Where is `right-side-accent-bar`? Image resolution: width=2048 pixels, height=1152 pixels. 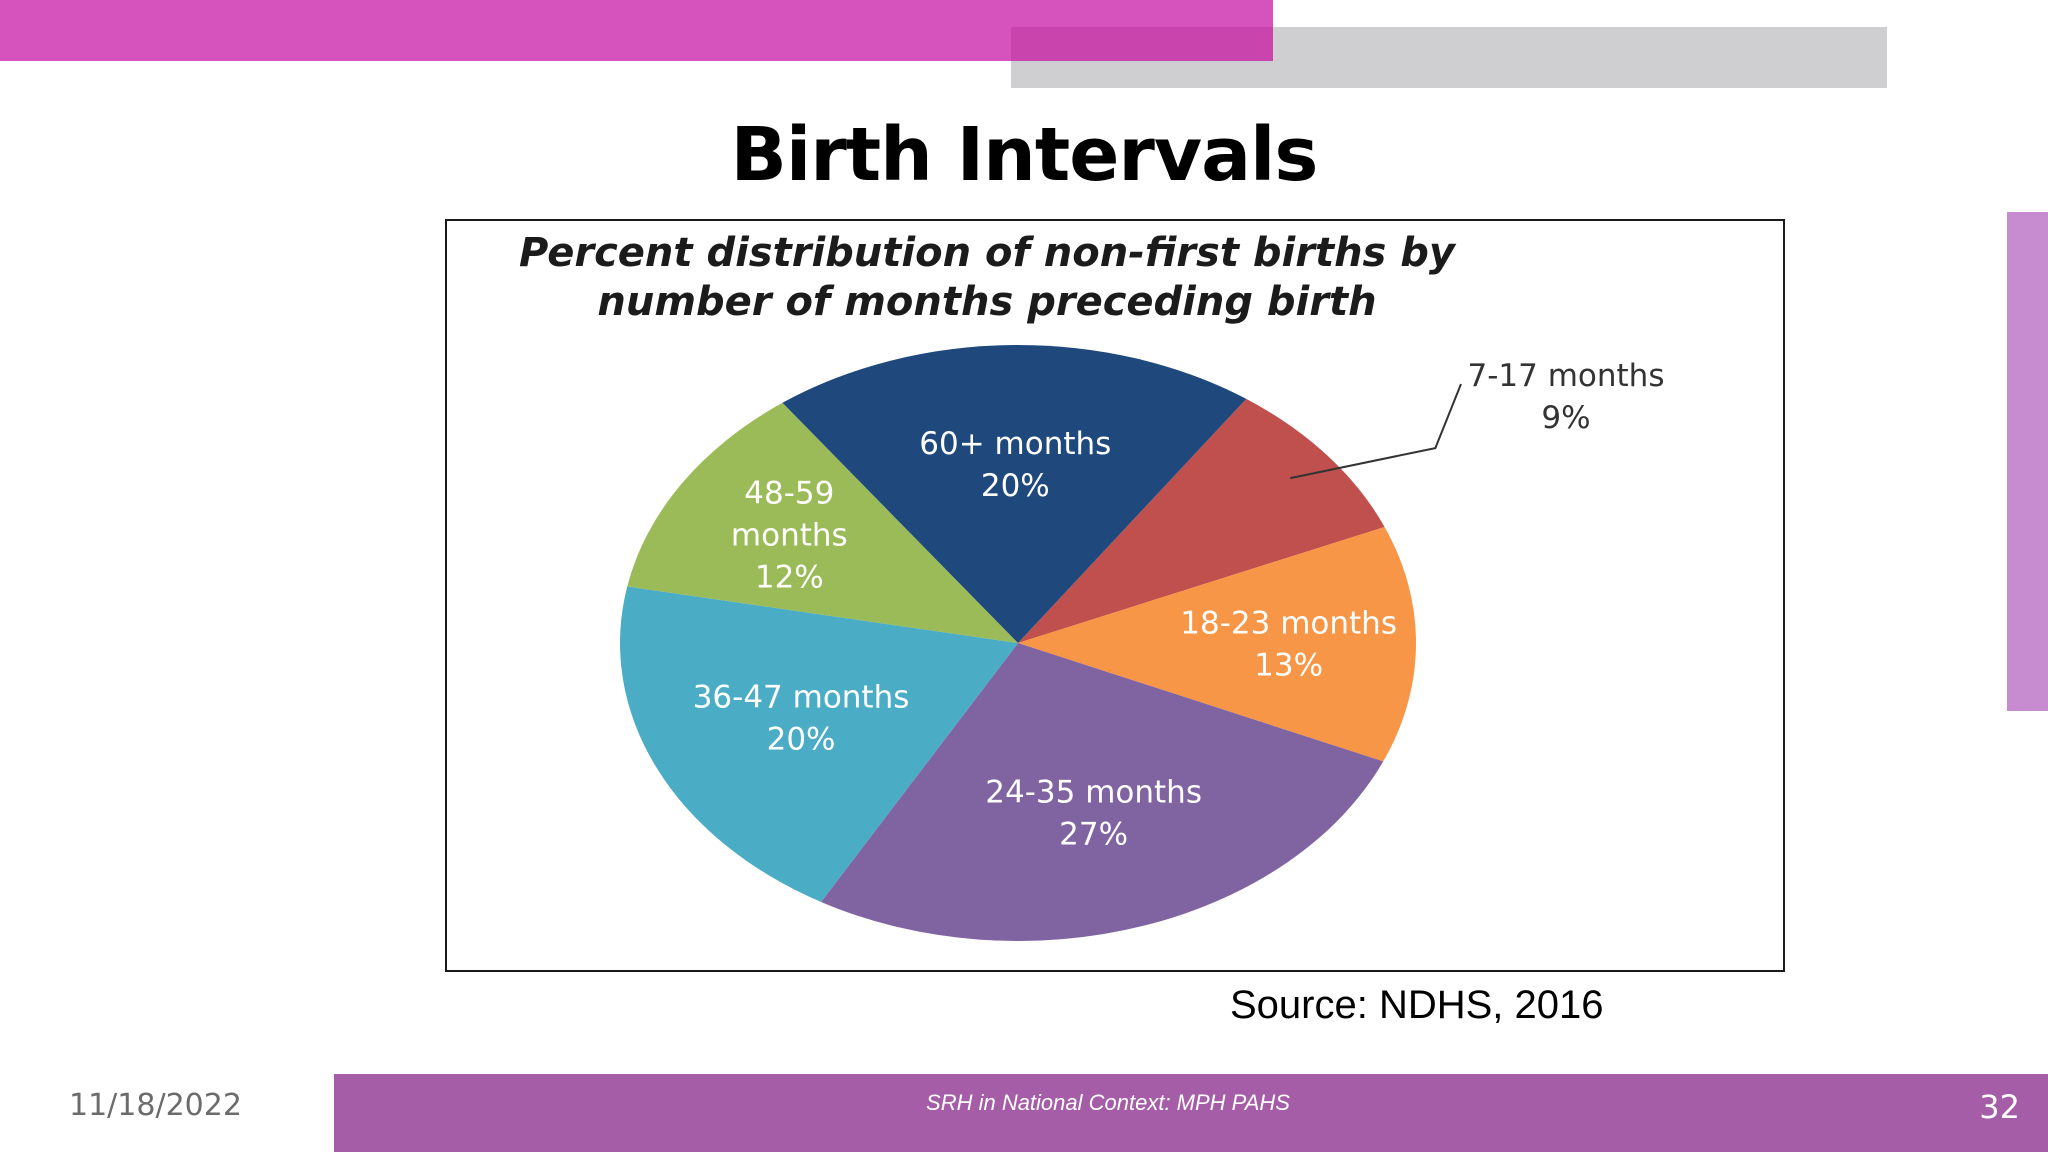 right-side-accent-bar is located at coordinates (2027, 461).